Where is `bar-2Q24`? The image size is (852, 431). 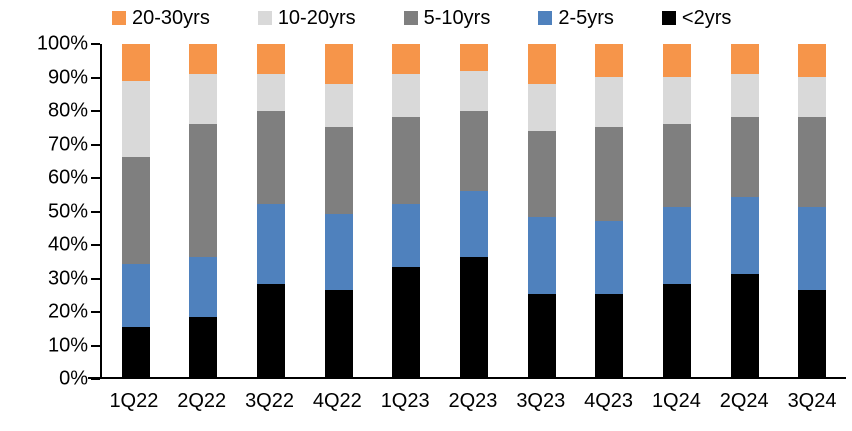
bar-2Q24 is located at coordinates (744, 210).